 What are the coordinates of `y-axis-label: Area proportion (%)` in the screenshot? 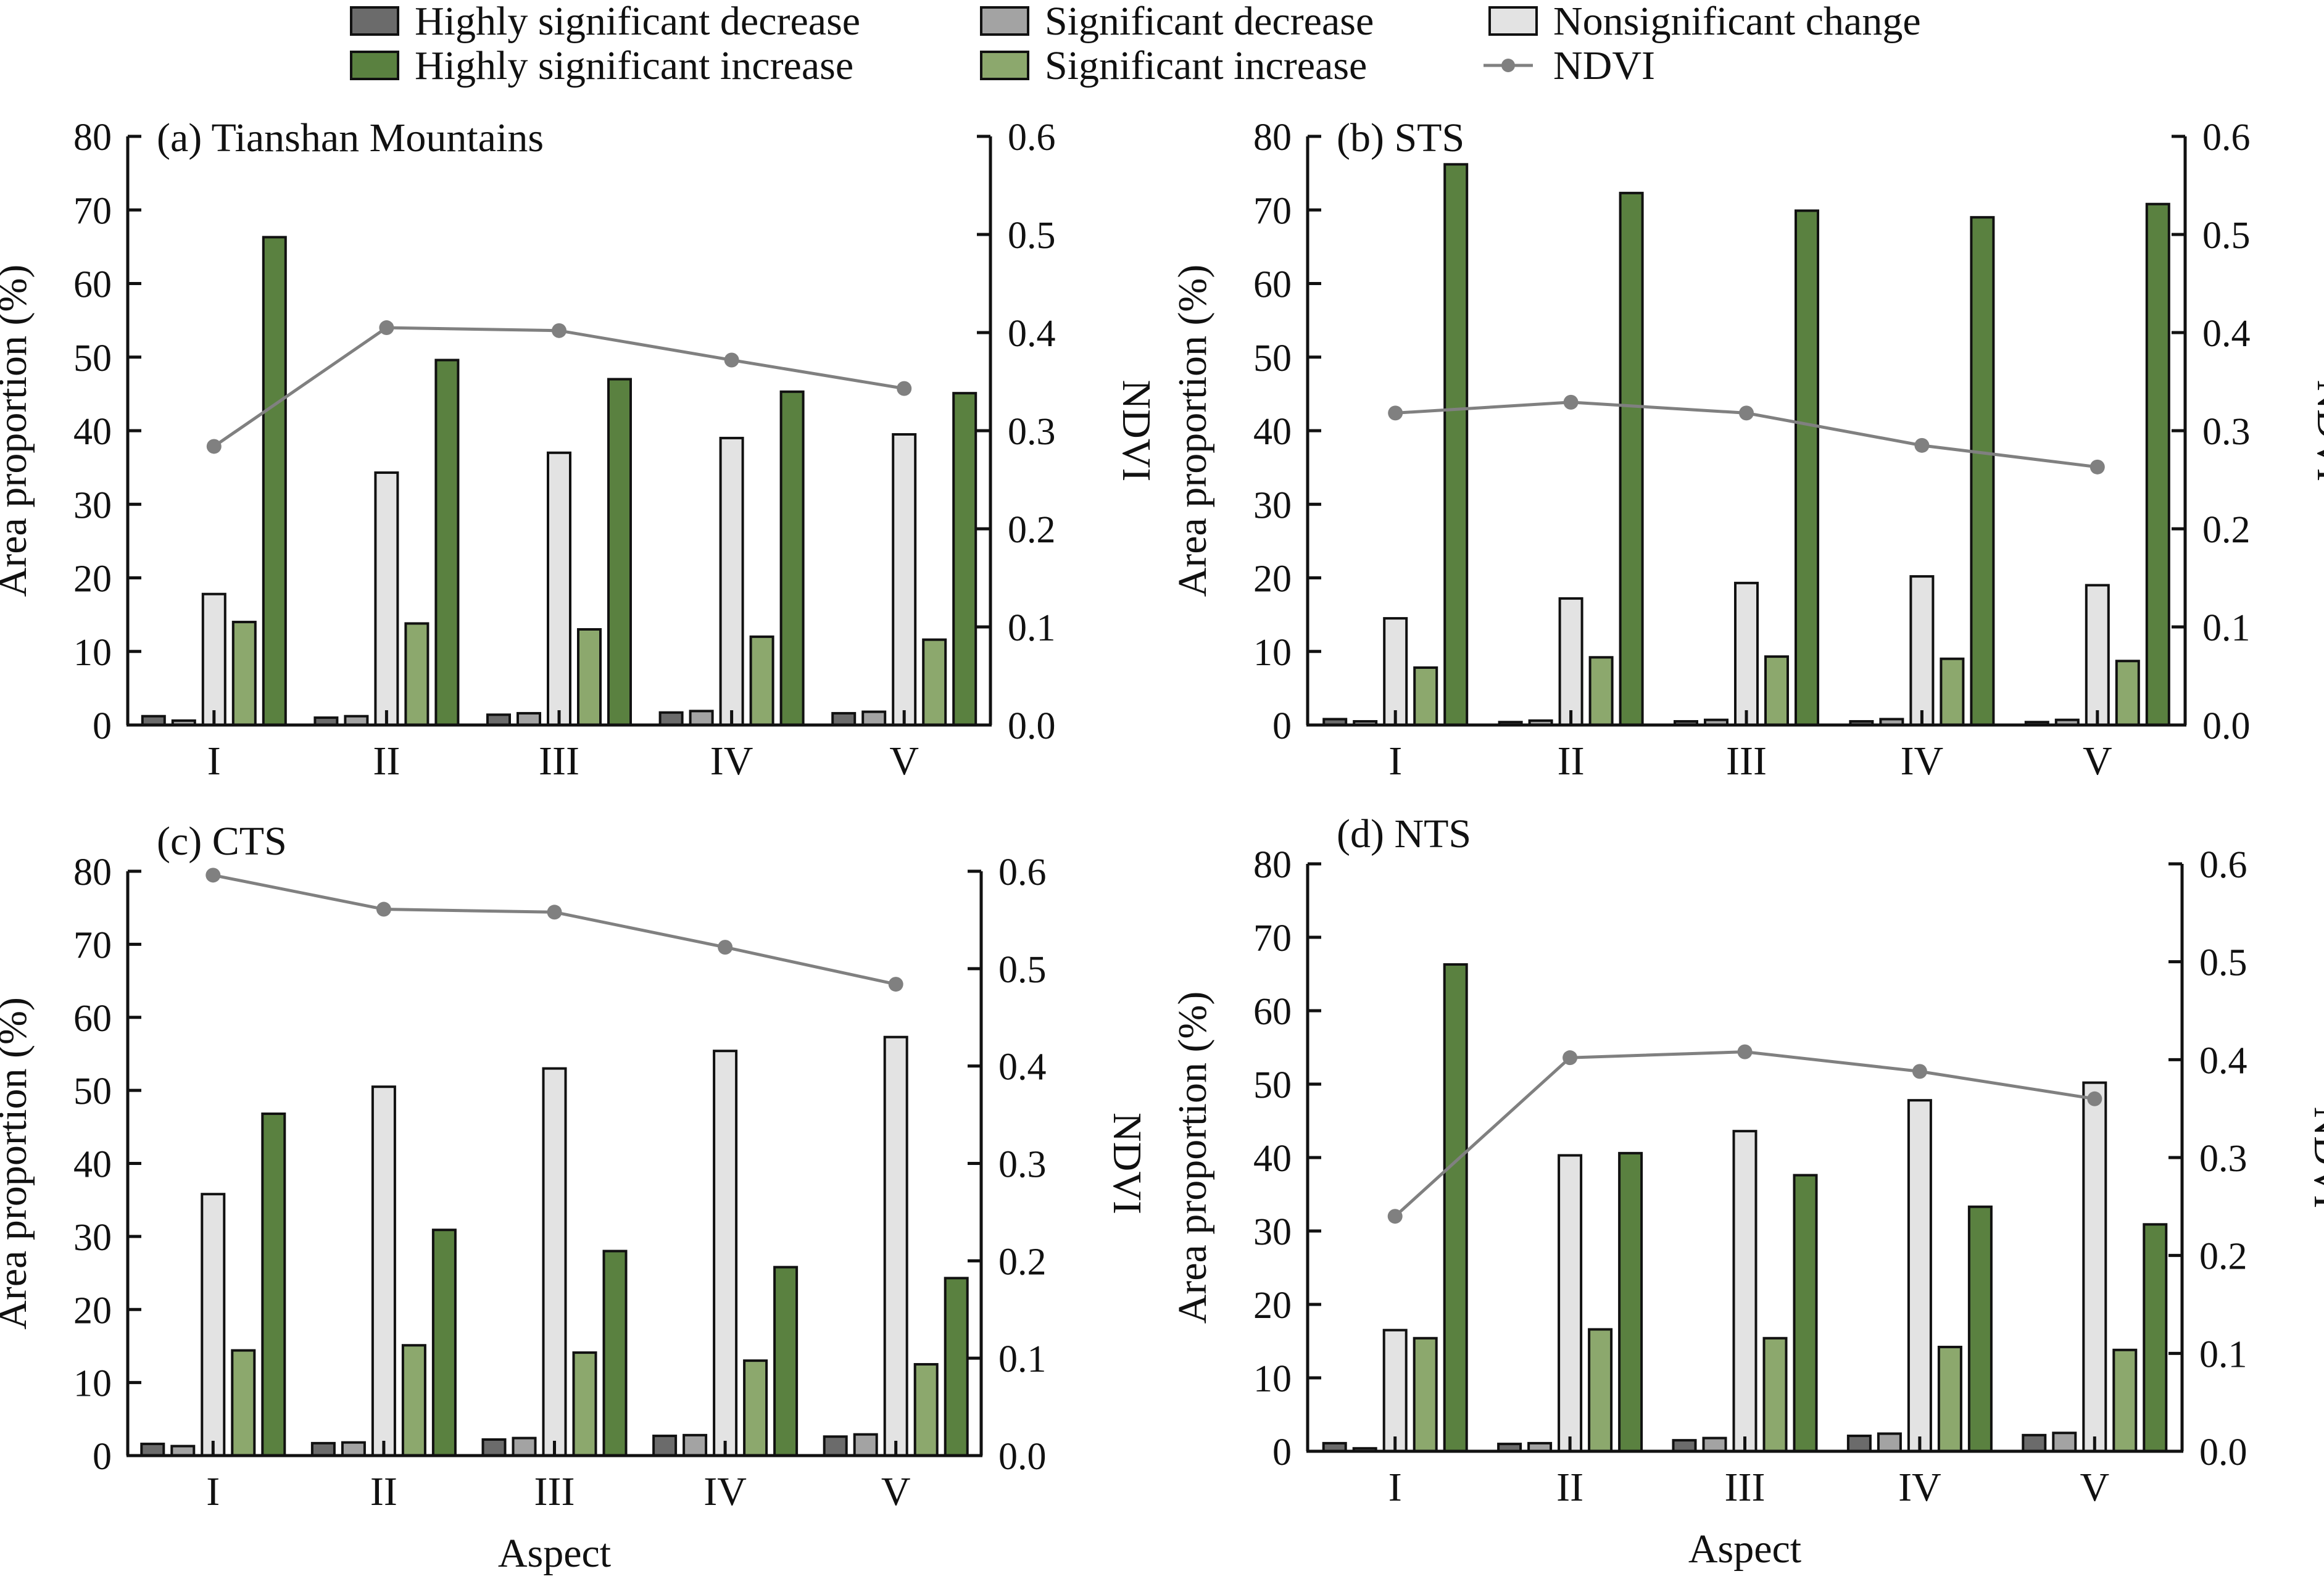 It's located at (17, 431).